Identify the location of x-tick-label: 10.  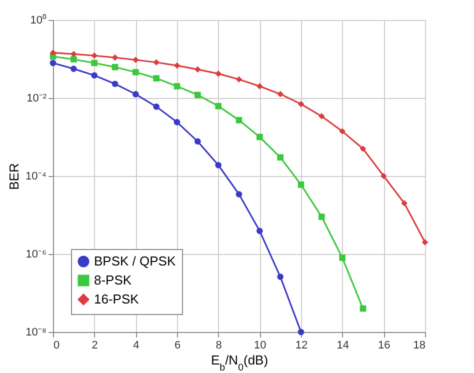
(260, 346).